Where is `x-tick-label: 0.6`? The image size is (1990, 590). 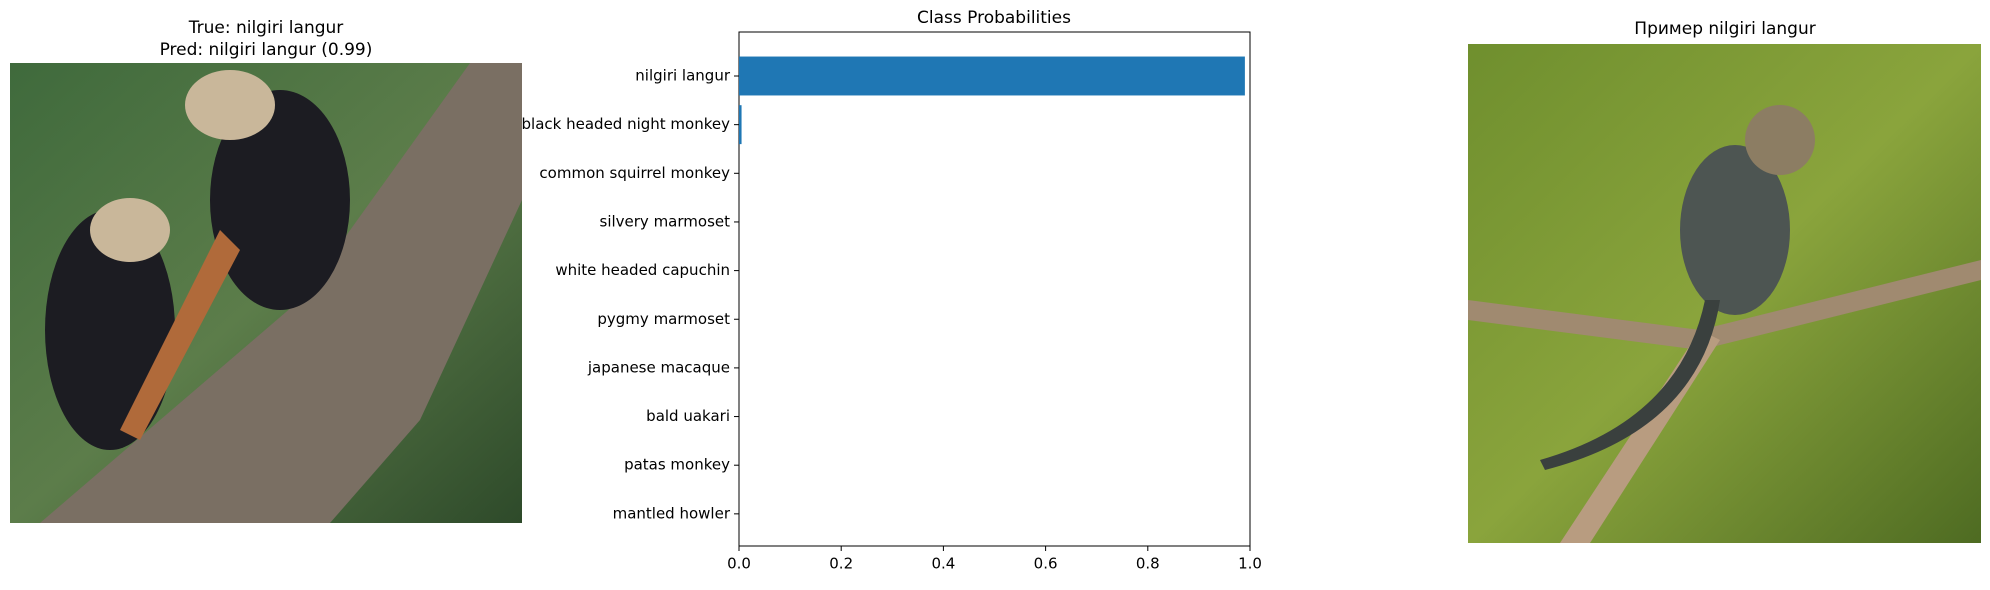 x-tick-label: 0.6 is located at coordinates (1046, 564).